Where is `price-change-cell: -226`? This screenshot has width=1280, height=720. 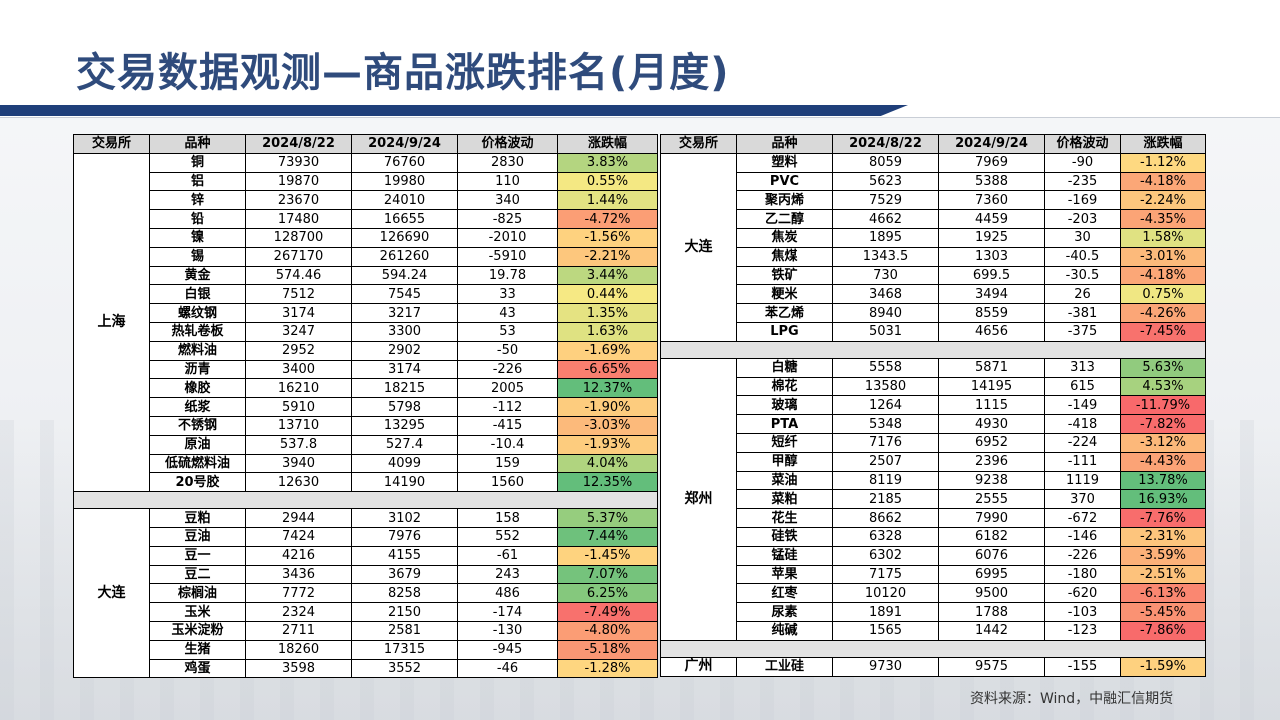 price-change-cell: -226 is located at coordinates (1082, 555).